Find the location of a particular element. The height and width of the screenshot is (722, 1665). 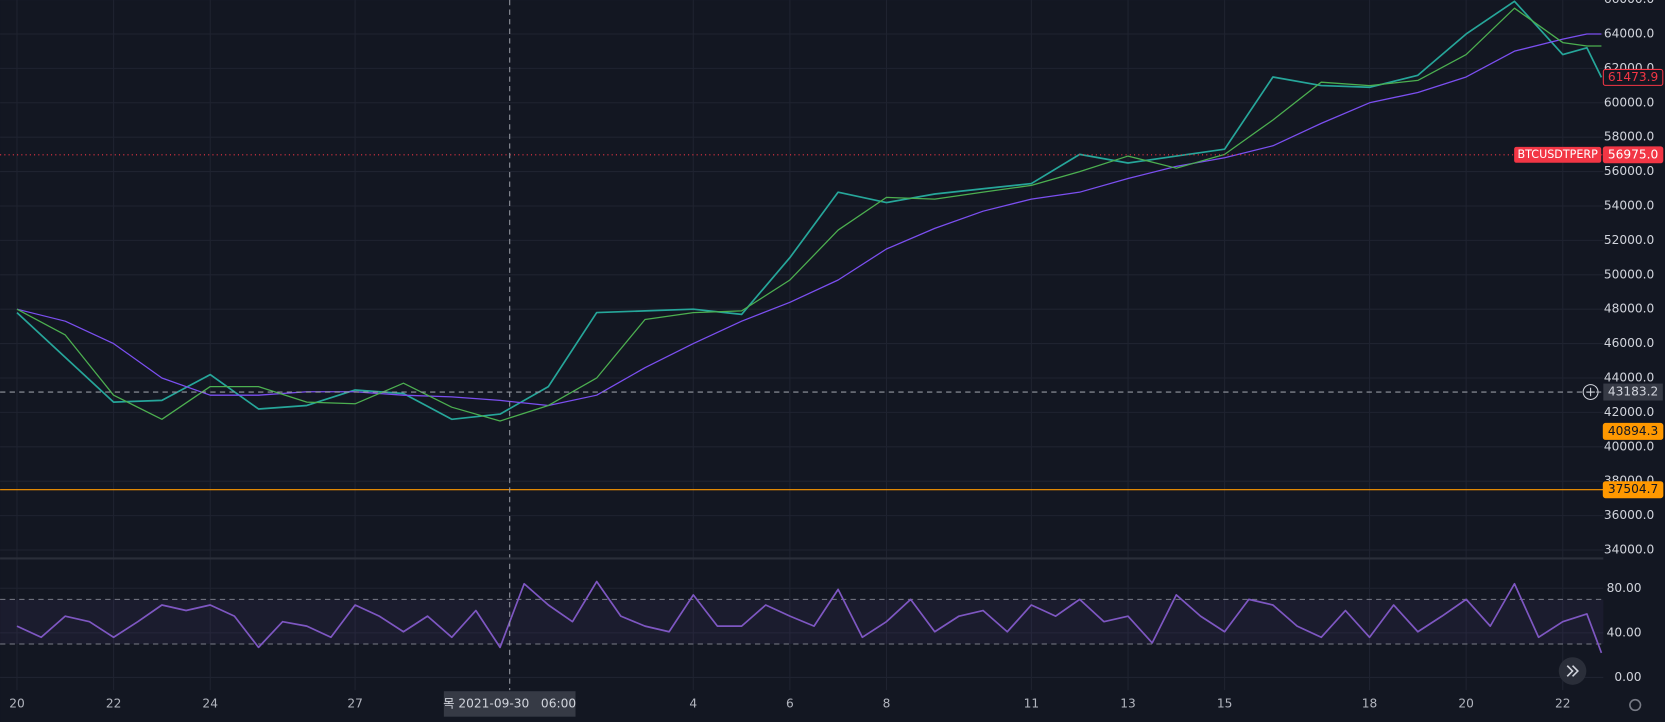

price-label: 61473.9 is located at coordinates (1633, 77).